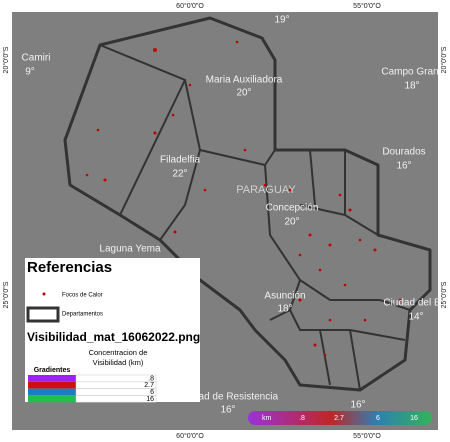  Describe the element at coordinates (378, 418) in the screenshot. I see `colorbar-label: 6` at that location.